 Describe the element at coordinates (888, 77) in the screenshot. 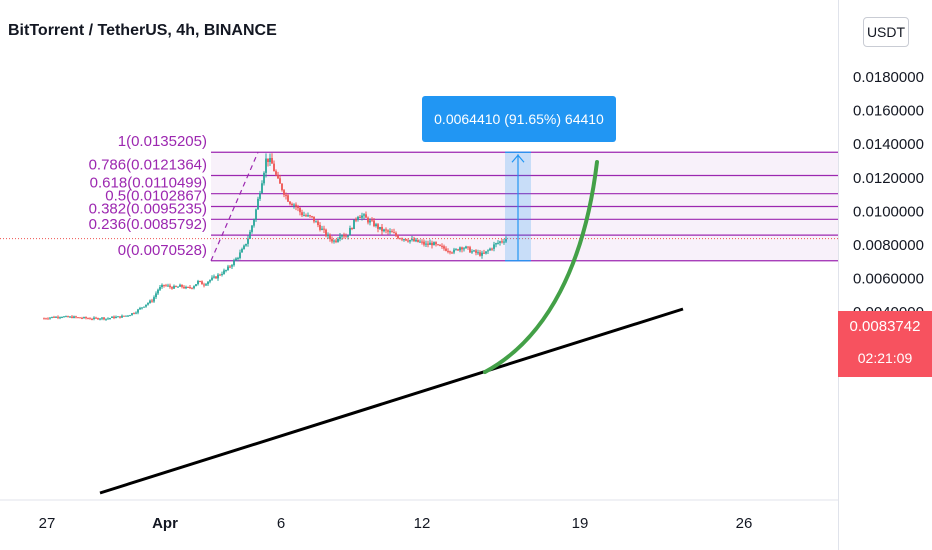

I see `y-tick-label: 0.0180000` at that location.